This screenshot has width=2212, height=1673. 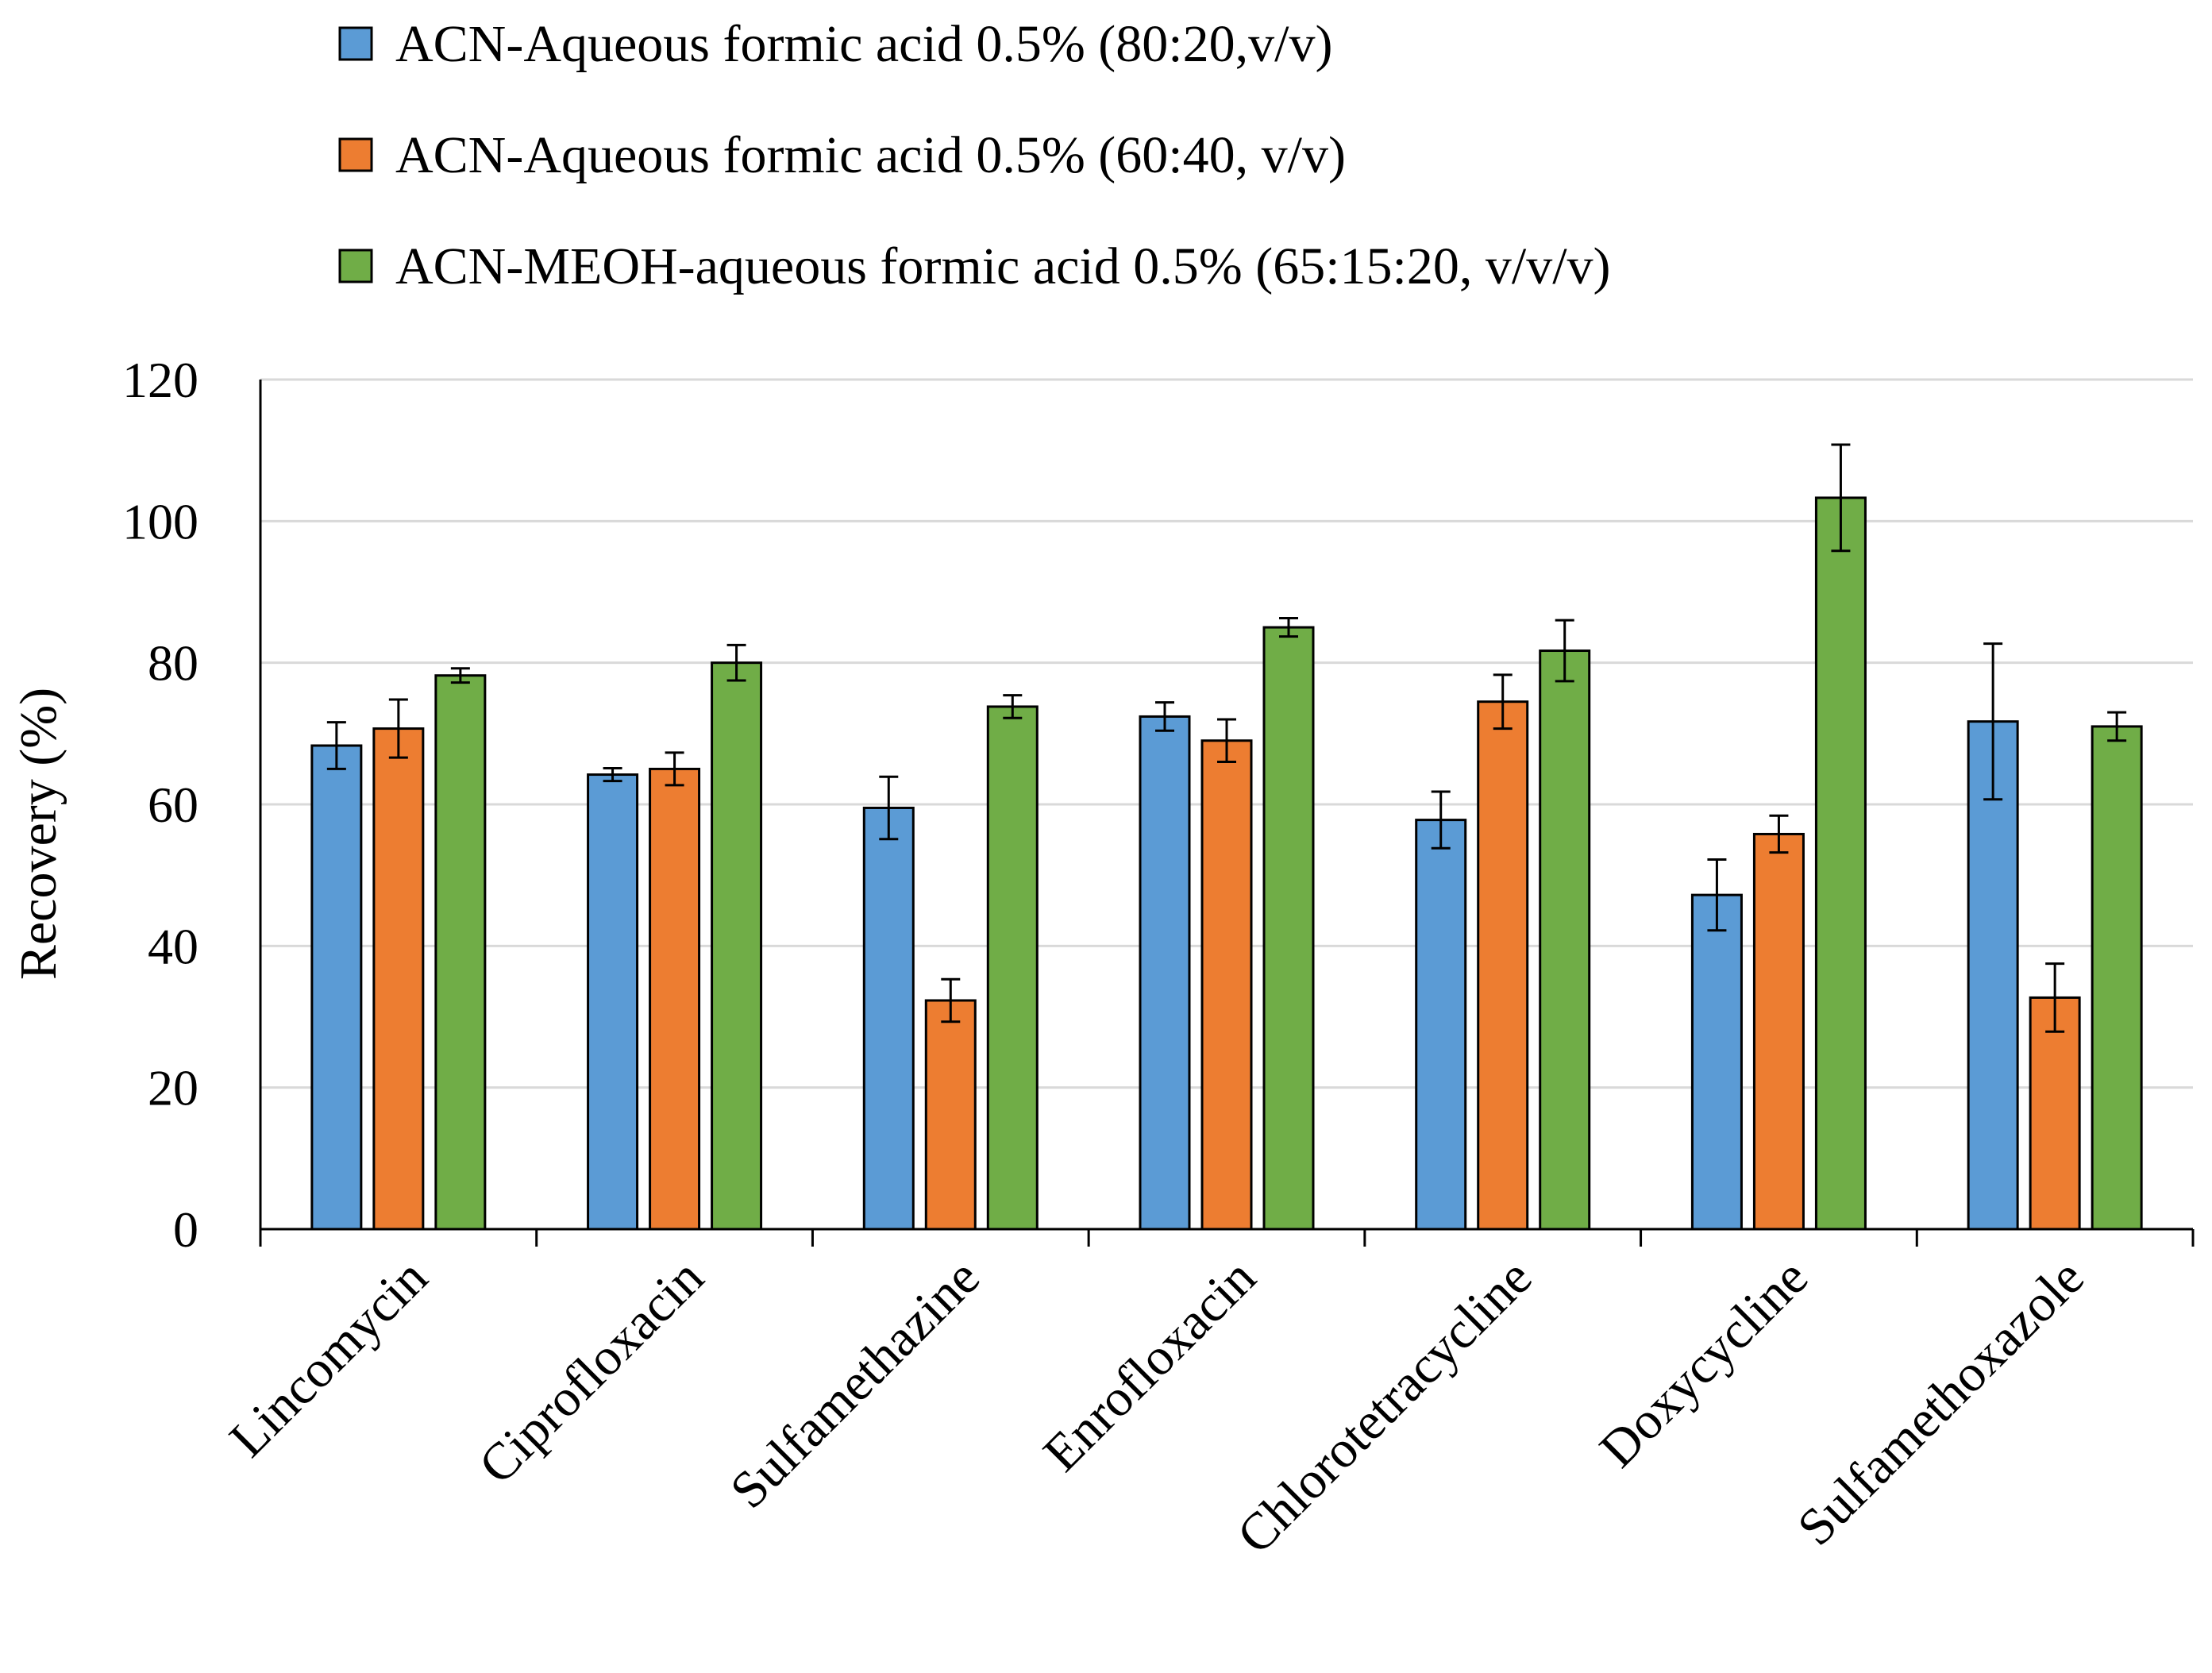 What do you see at coordinates (864, 44) in the screenshot?
I see `legend-label: ACN-Aqueous formic acid 0.5% (80:20,v/v)` at bounding box center [864, 44].